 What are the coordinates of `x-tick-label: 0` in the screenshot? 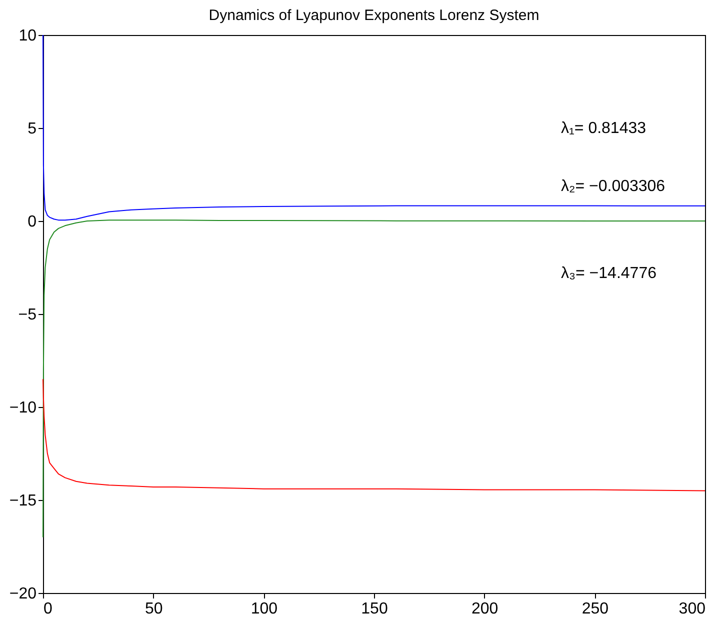 It's located at (48, 609).